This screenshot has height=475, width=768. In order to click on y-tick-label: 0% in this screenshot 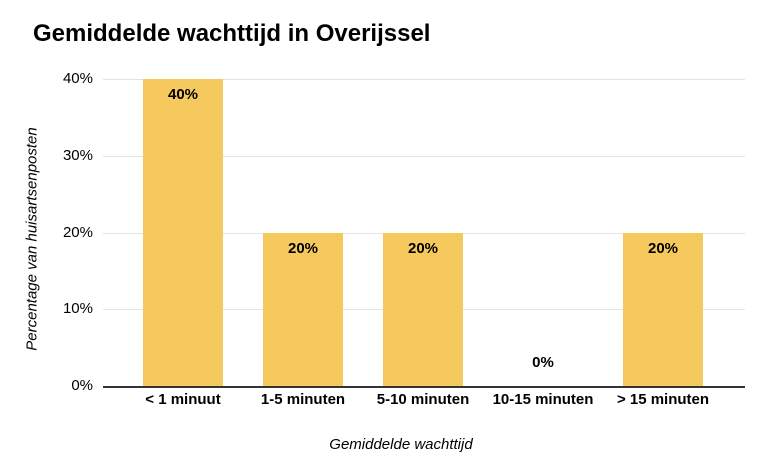, I will do `click(82, 385)`.